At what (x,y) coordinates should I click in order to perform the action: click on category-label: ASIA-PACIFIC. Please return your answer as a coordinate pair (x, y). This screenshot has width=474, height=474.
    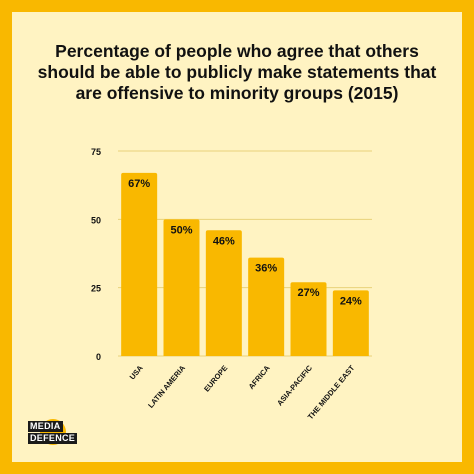
    Looking at the image, I should click on (294, 385).